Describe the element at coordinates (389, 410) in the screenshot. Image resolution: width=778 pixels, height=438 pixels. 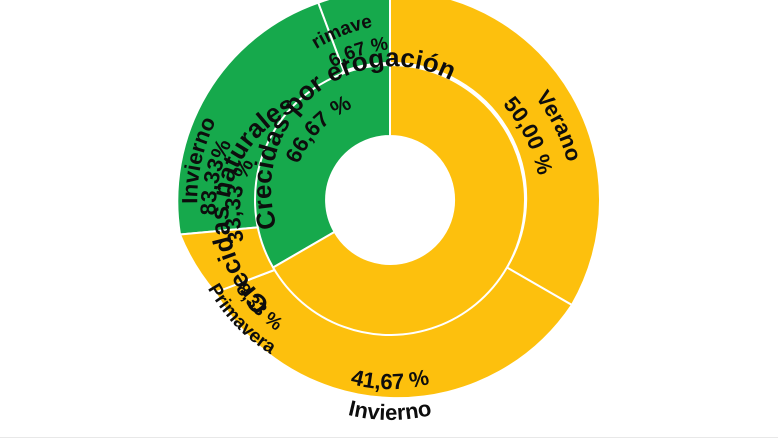
I see `label-invierno-erogacion: Invierno` at that location.